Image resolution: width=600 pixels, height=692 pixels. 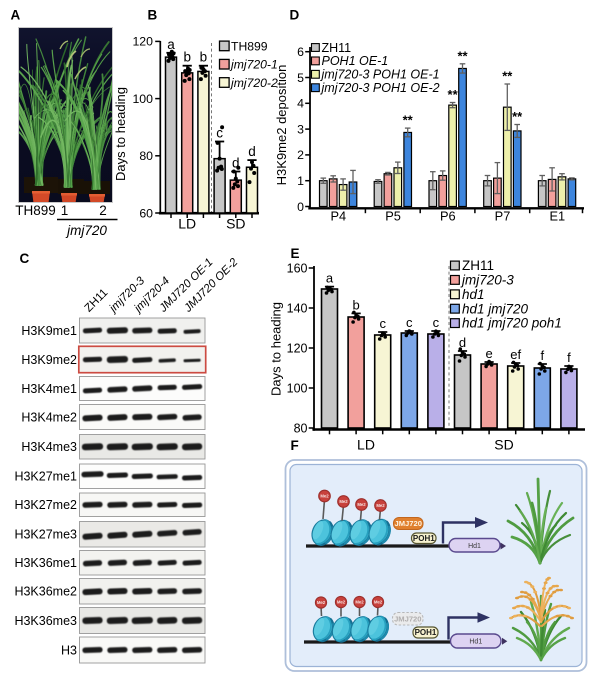 I want to click on svg-text: jmj720-3, so click(x=487, y=280).